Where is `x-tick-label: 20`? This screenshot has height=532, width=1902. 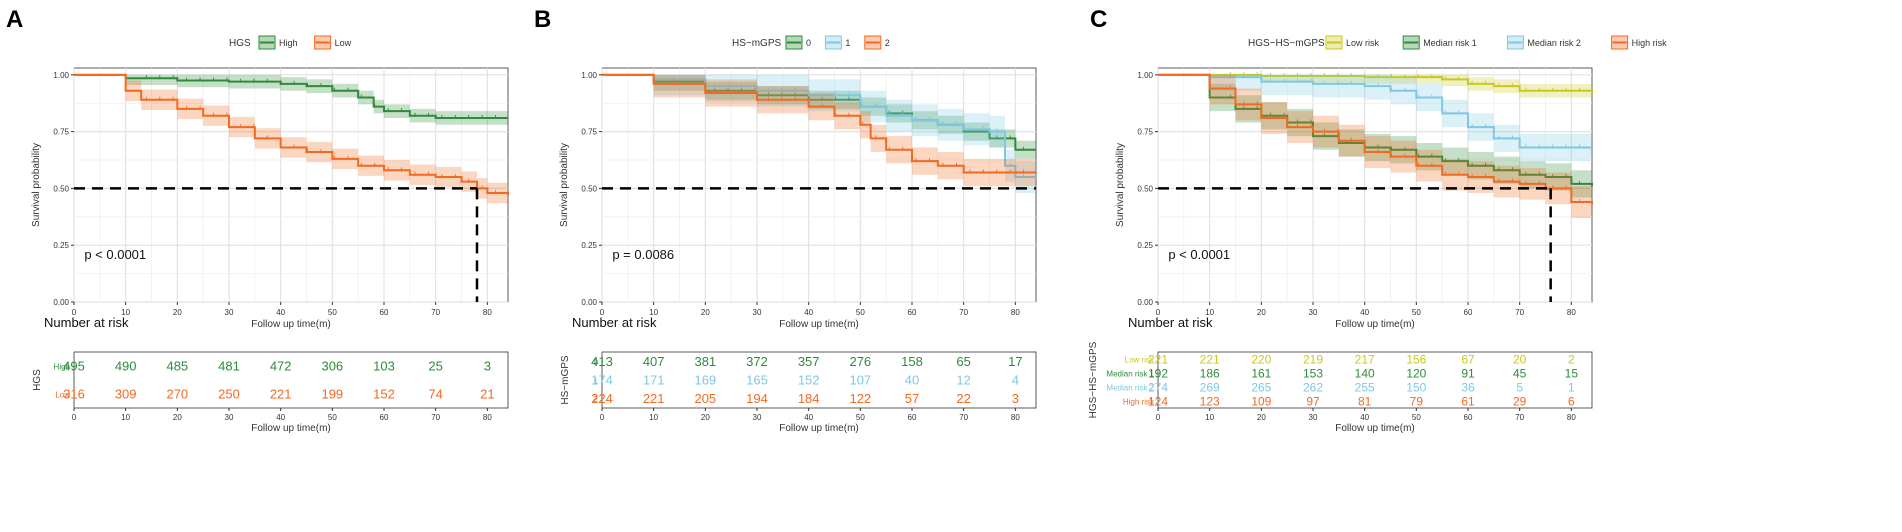 x-tick-label: 20 is located at coordinates (1261, 312).